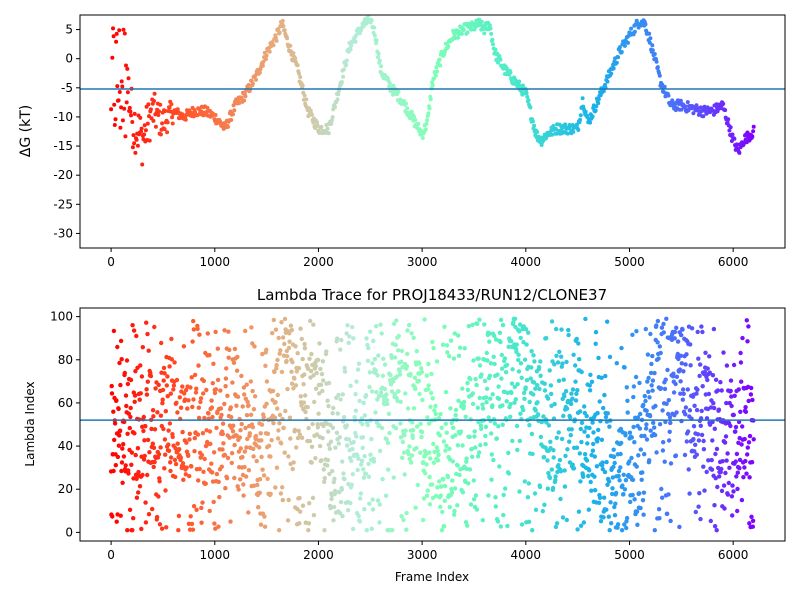  I want to click on lambda-x-tick-label: 1000, so click(215, 555).